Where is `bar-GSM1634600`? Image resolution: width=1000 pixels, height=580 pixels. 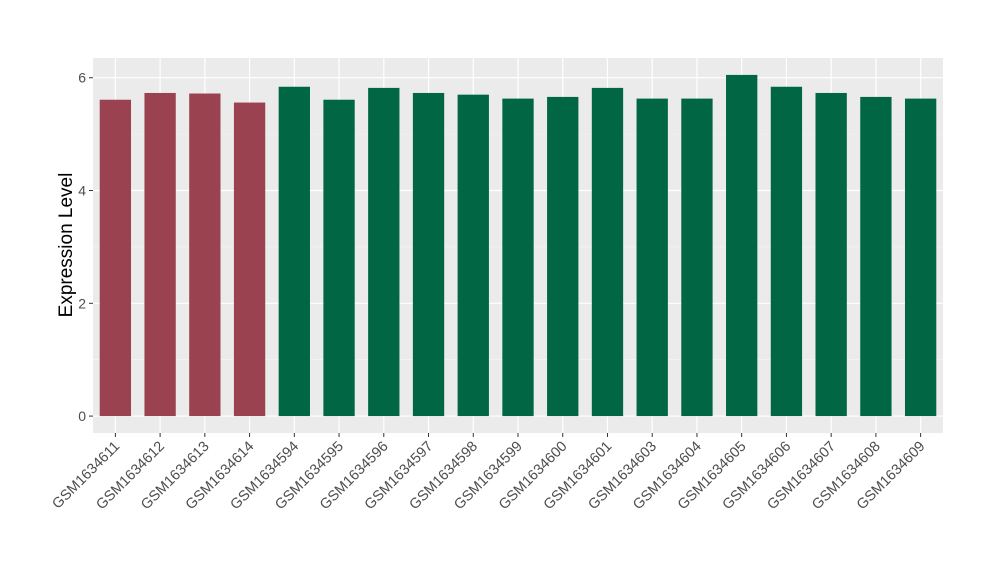
bar-GSM1634600 is located at coordinates (563, 256).